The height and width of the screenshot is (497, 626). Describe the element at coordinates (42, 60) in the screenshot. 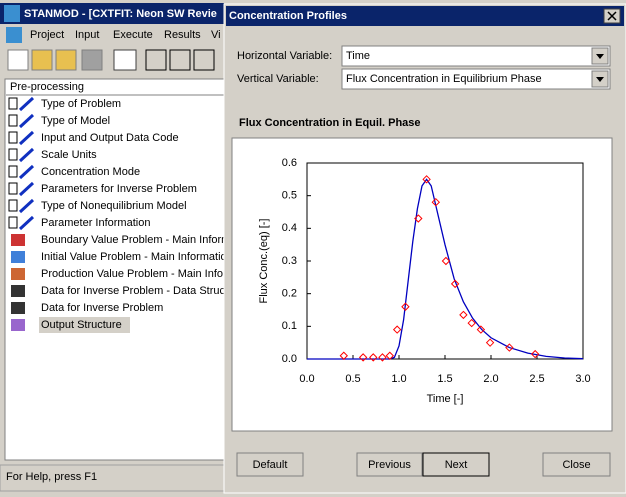

I see `tool-open` at that location.